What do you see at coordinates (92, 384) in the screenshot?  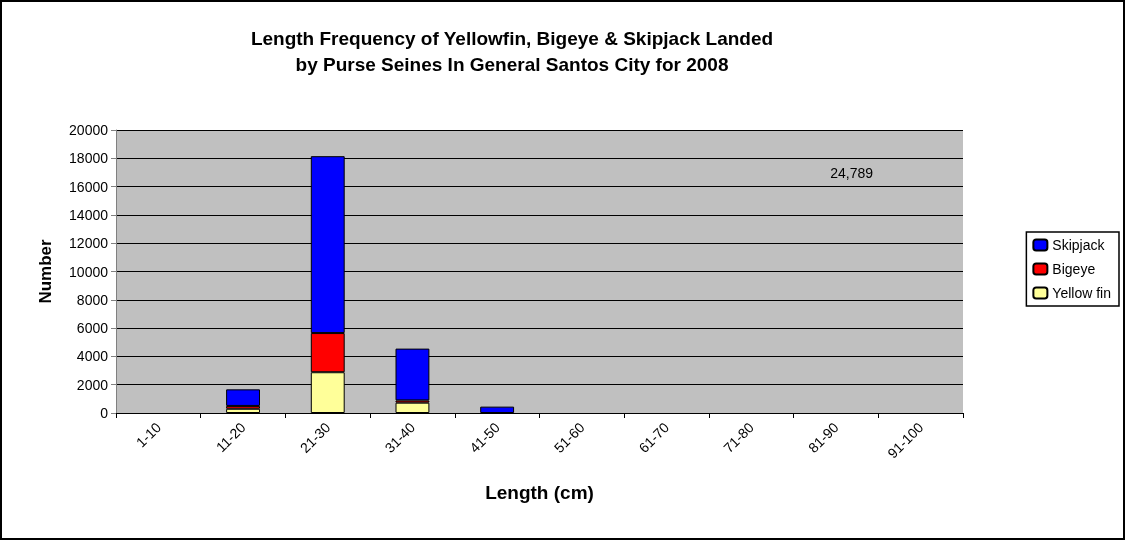 I see `y-tick-label: 2000` at bounding box center [92, 384].